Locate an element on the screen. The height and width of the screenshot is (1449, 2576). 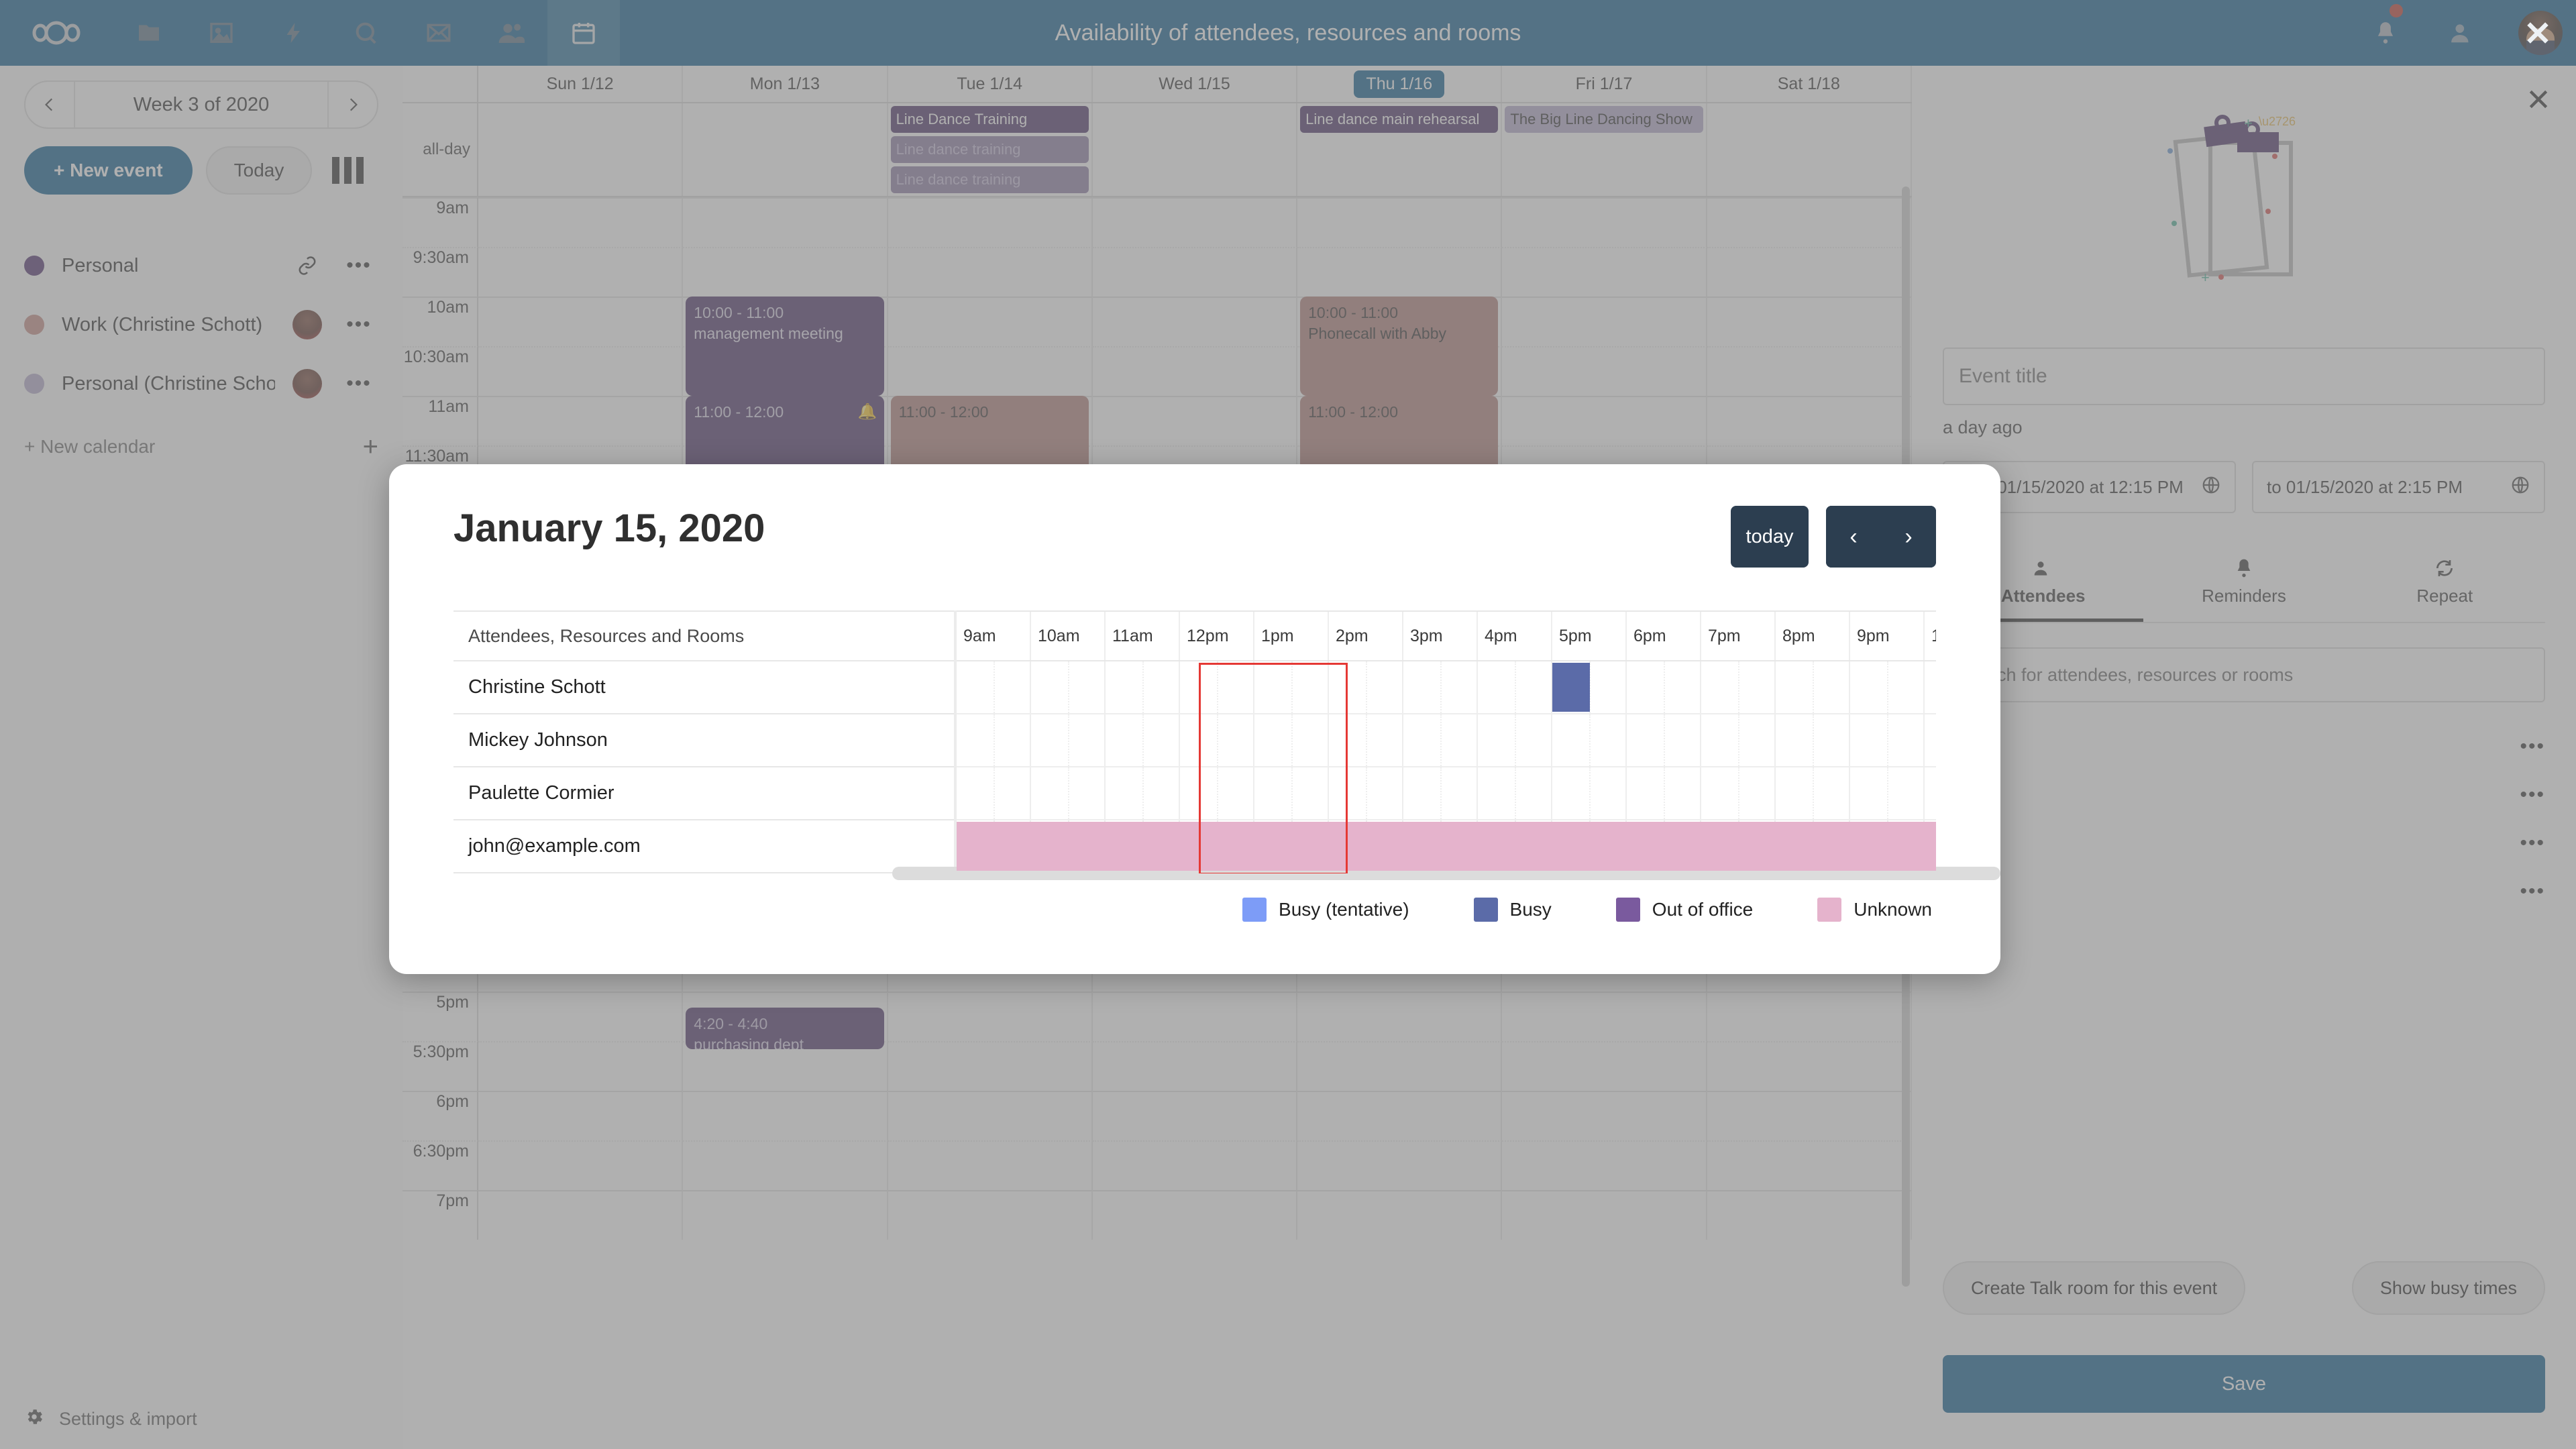
timeline-hour-label: 10am is located at coordinates (1068, 636).